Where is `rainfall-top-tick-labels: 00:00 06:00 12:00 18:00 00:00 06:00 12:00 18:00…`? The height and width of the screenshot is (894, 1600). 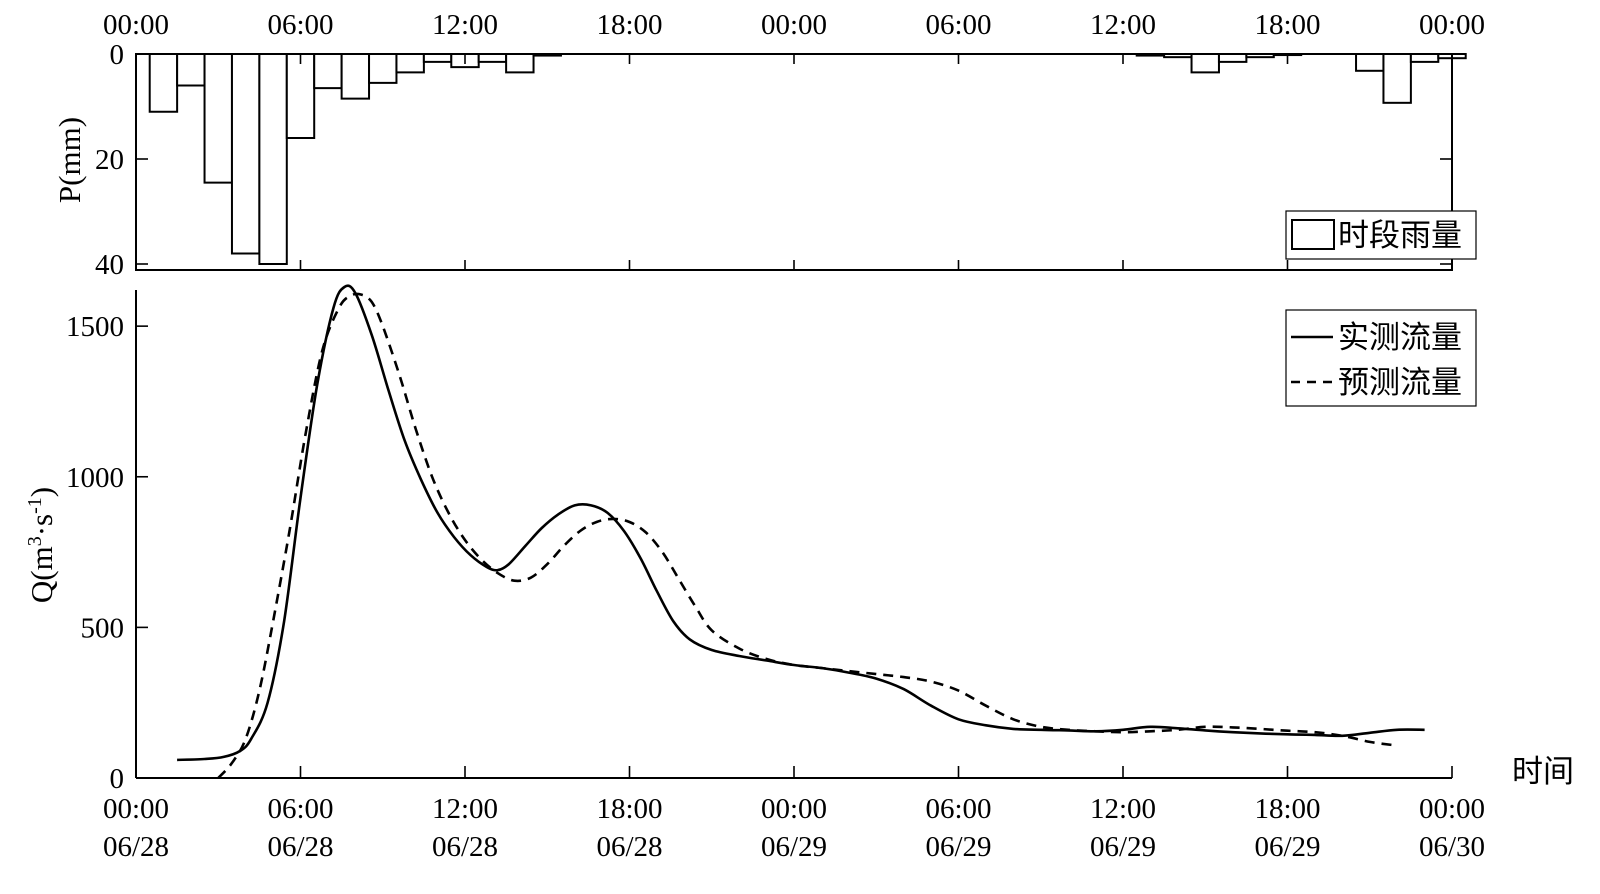
rainfall-top-tick-labels: 00:00 06:00 12:00 18:00 00:00 06:00 12:00 18:00… is located at coordinates (794, 25).